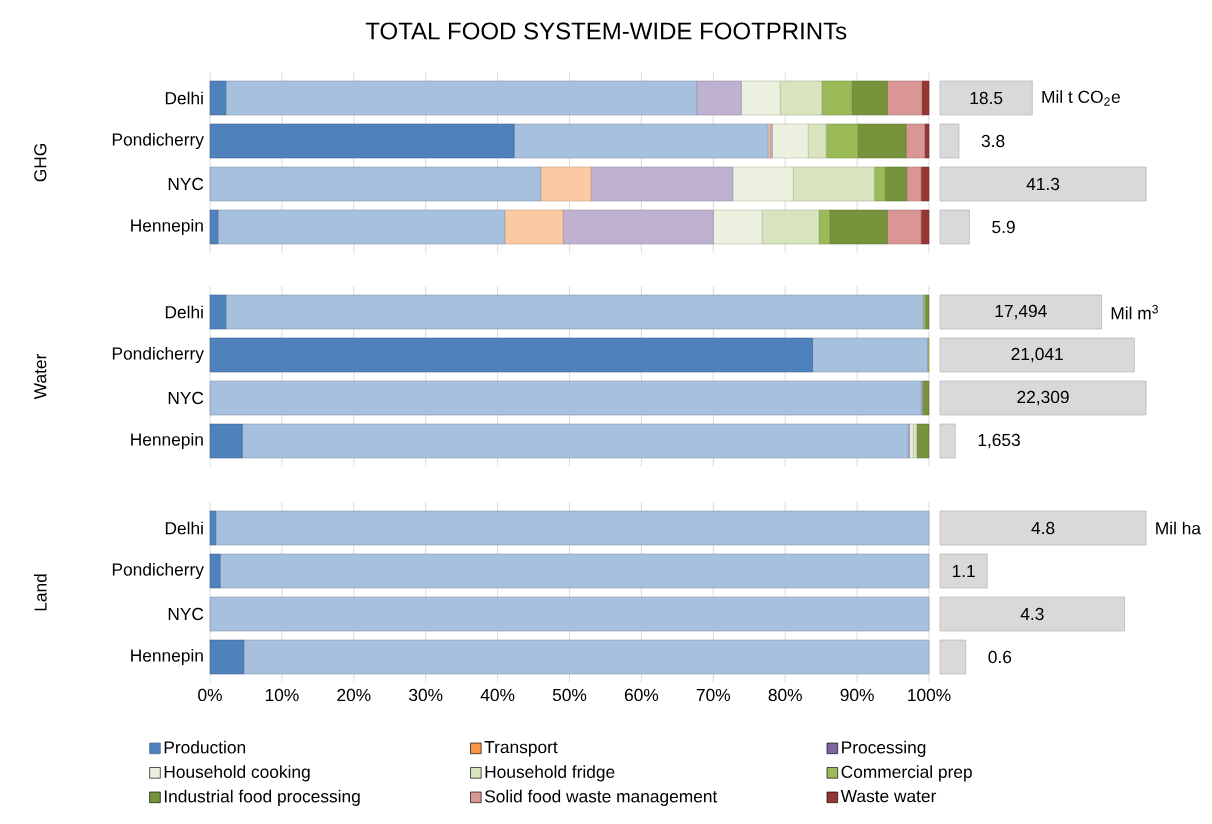  What do you see at coordinates (884, 748) in the screenshot?
I see `legend-label: Processing` at bounding box center [884, 748].